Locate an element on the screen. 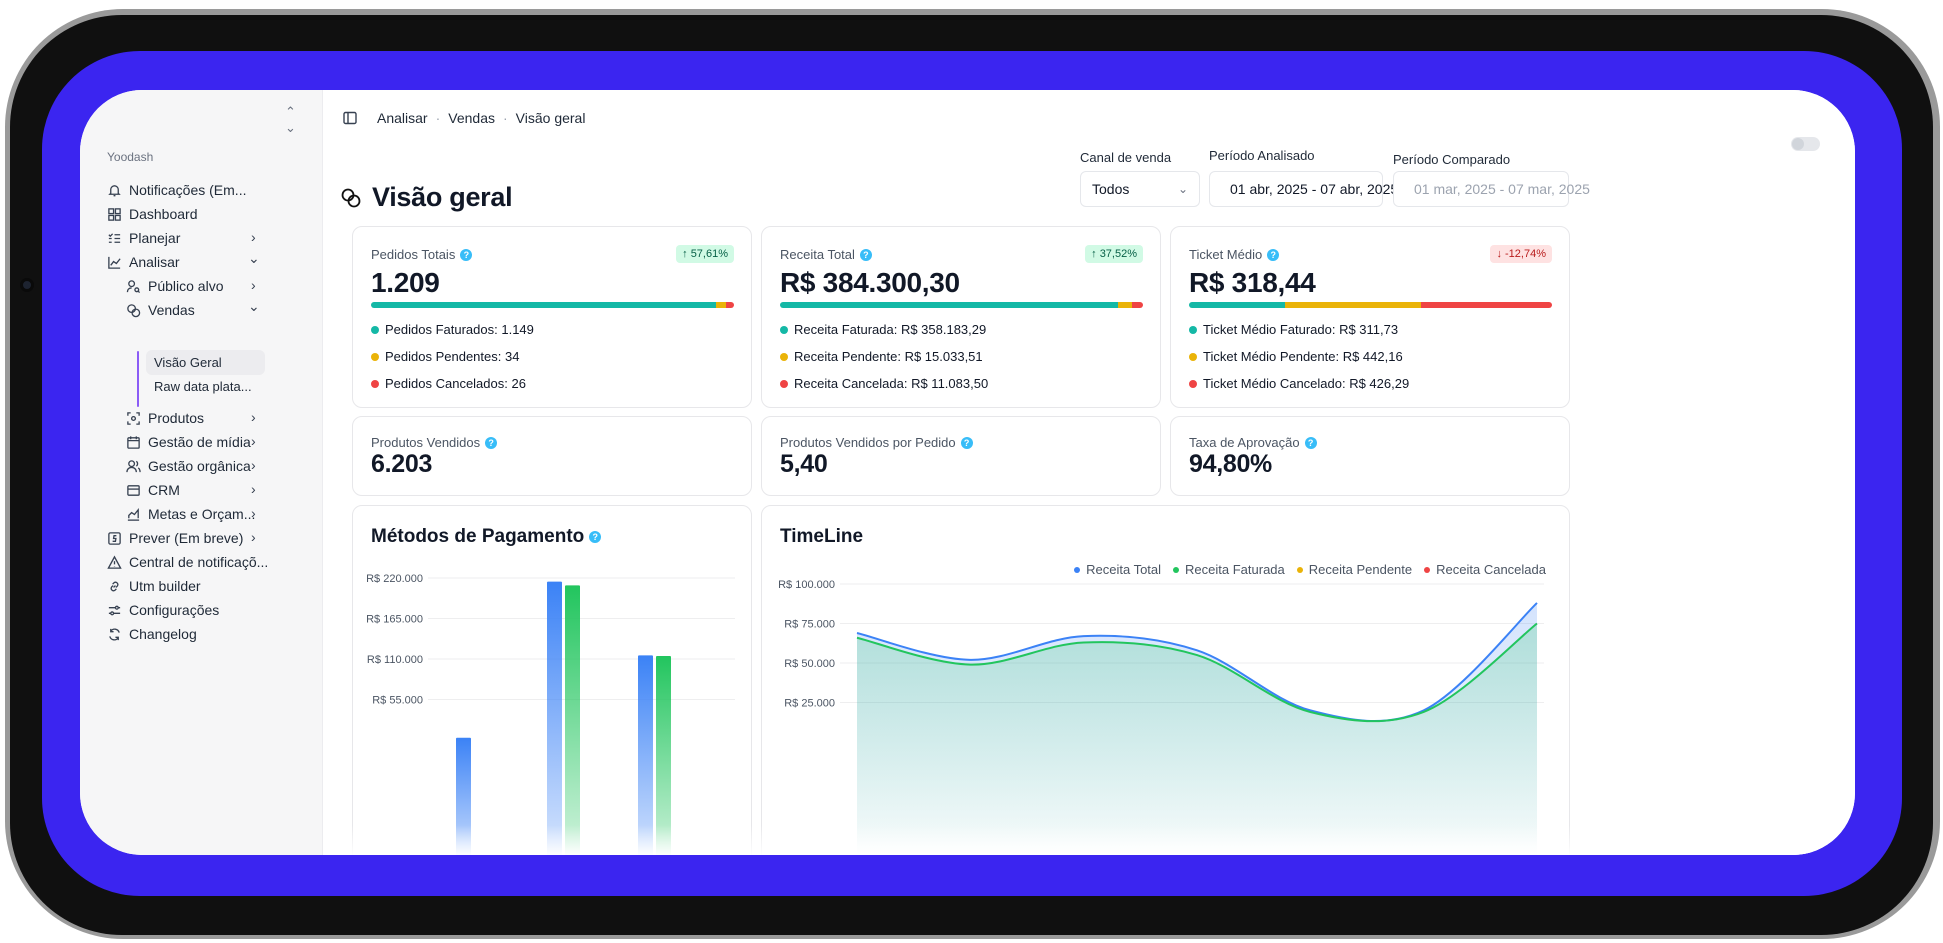 The width and height of the screenshot is (1943, 943). sidebar-item-label: Analisar is located at coordinates (154, 262).